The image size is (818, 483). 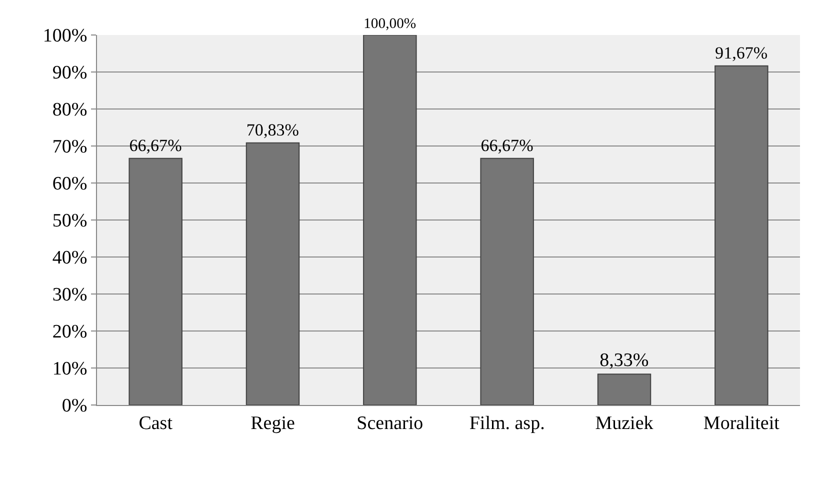 I want to click on data-label: 70,83%, so click(x=272, y=130).